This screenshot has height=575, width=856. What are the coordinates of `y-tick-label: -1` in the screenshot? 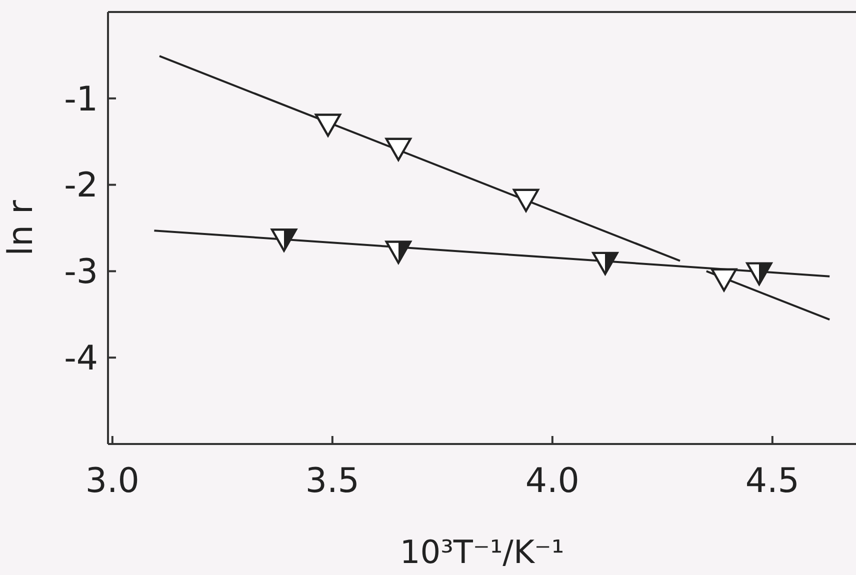 It's located at (81, 99).